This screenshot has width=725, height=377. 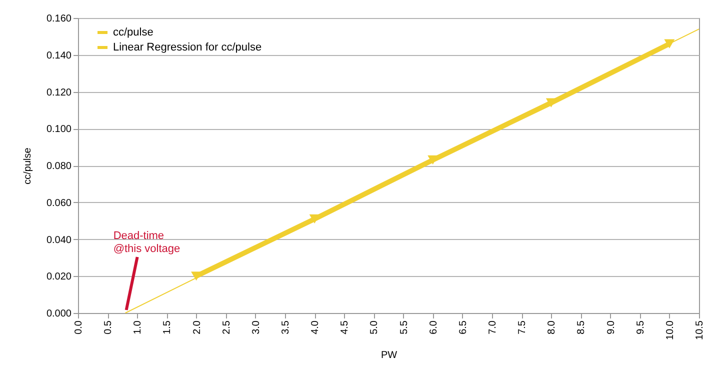 What do you see at coordinates (59, 203) in the screenshot?
I see `y-tick-label: 0.060` at bounding box center [59, 203].